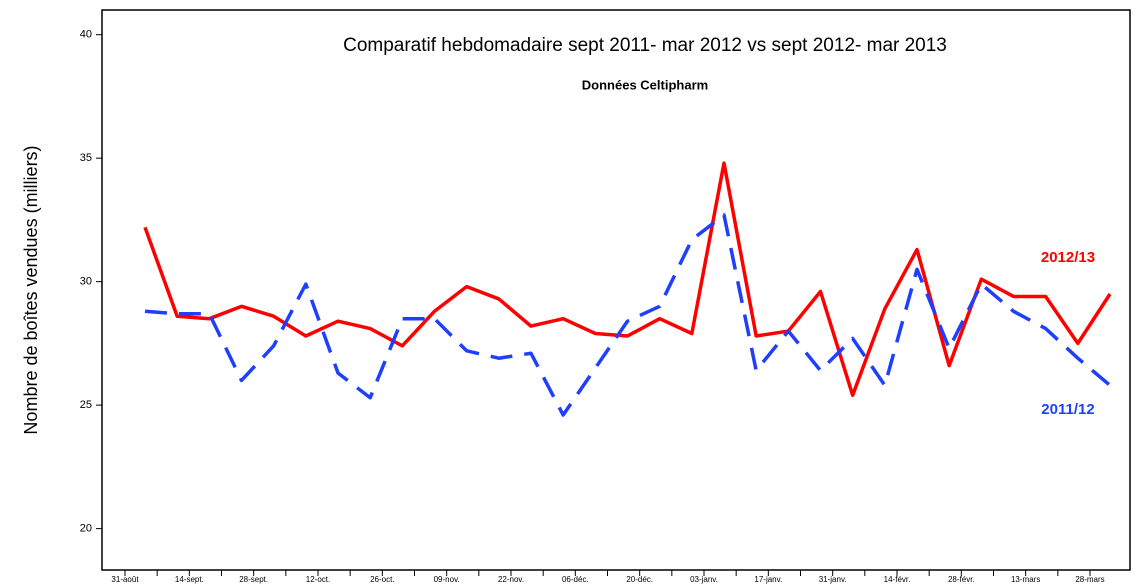 Image resolution: width=1138 pixels, height=585 pixels. Describe the element at coordinates (86, 282) in the screenshot. I see `y-tick-label: 30` at that location.